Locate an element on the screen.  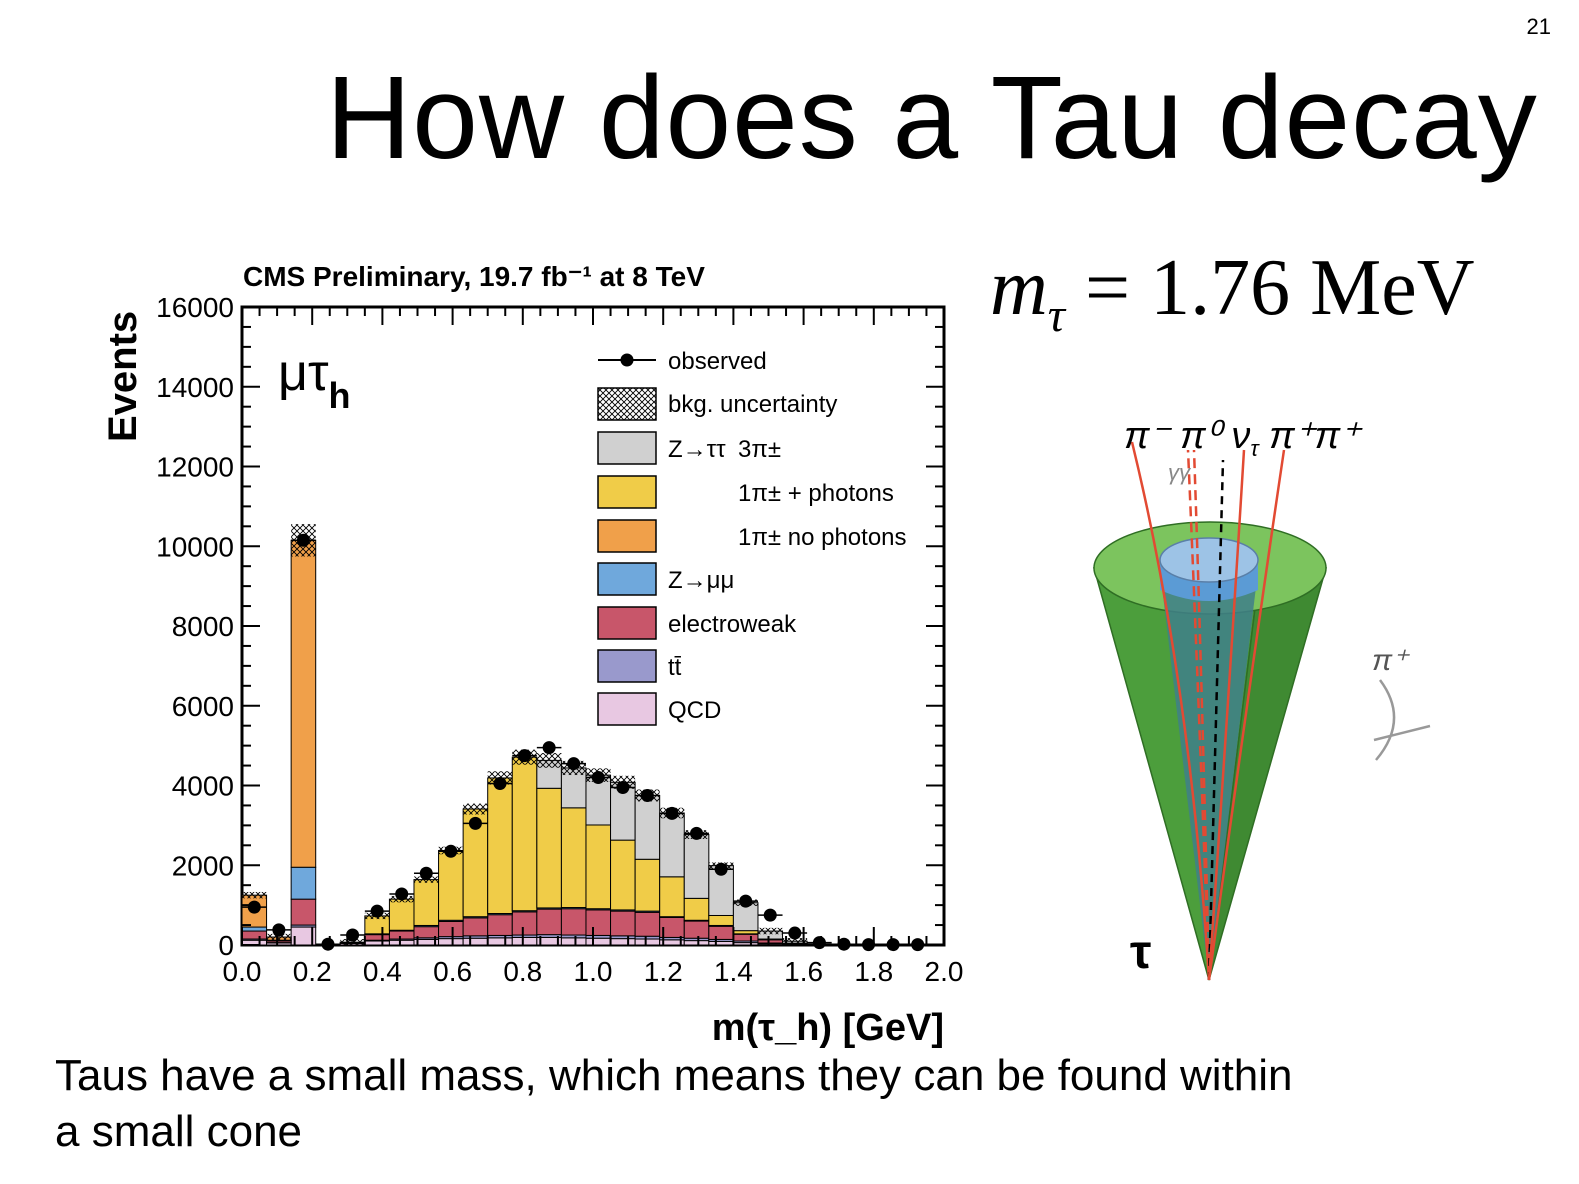
ytick-label: 16000 is located at coordinates (195, 307).